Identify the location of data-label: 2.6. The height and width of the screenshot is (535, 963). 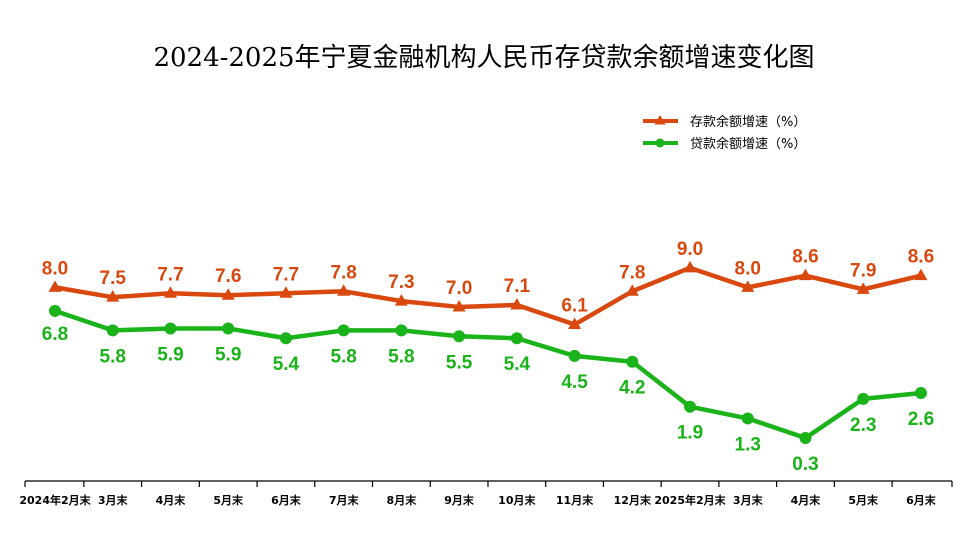
(921, 419).